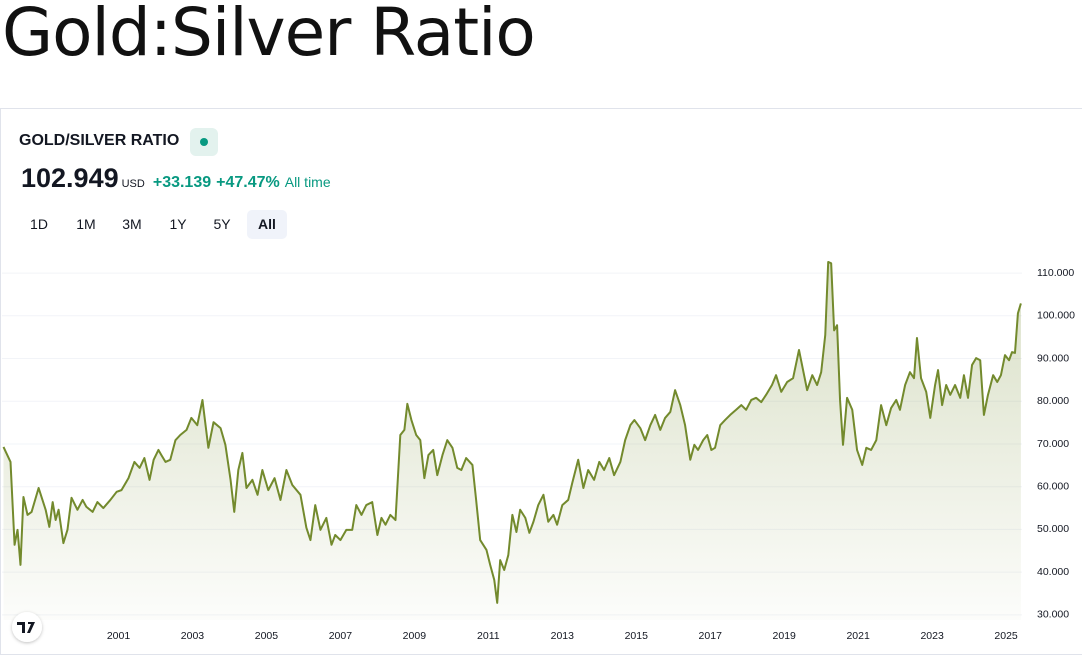  Describe the element at coordinates (86, 224) in the screenshot. I see `range-button: 1M` at that location.